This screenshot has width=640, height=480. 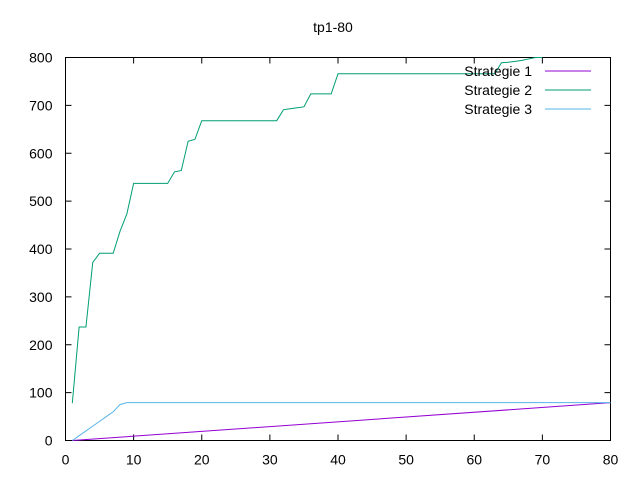 I want to click on x-tick-label: 70, so click(x=543, y=460).